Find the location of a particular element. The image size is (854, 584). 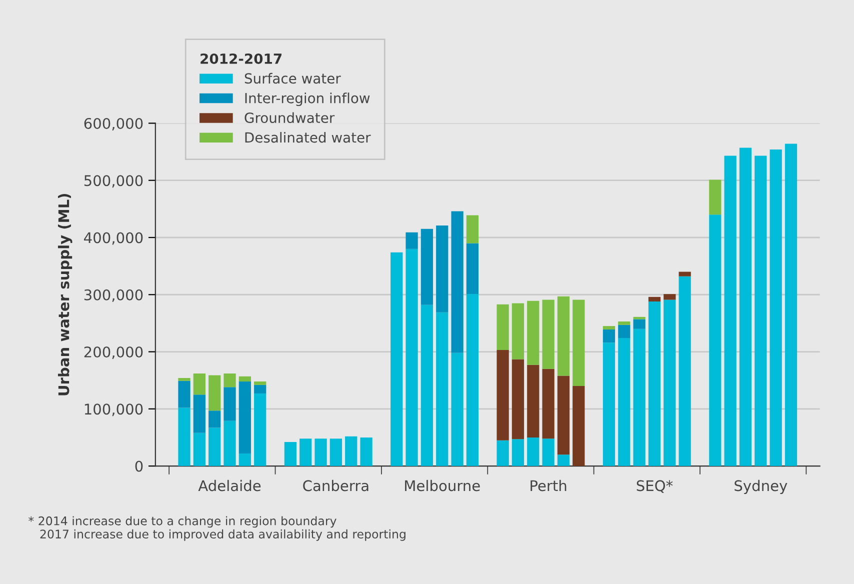

y-tick-label: 0 is located at coordinates (139, 466).